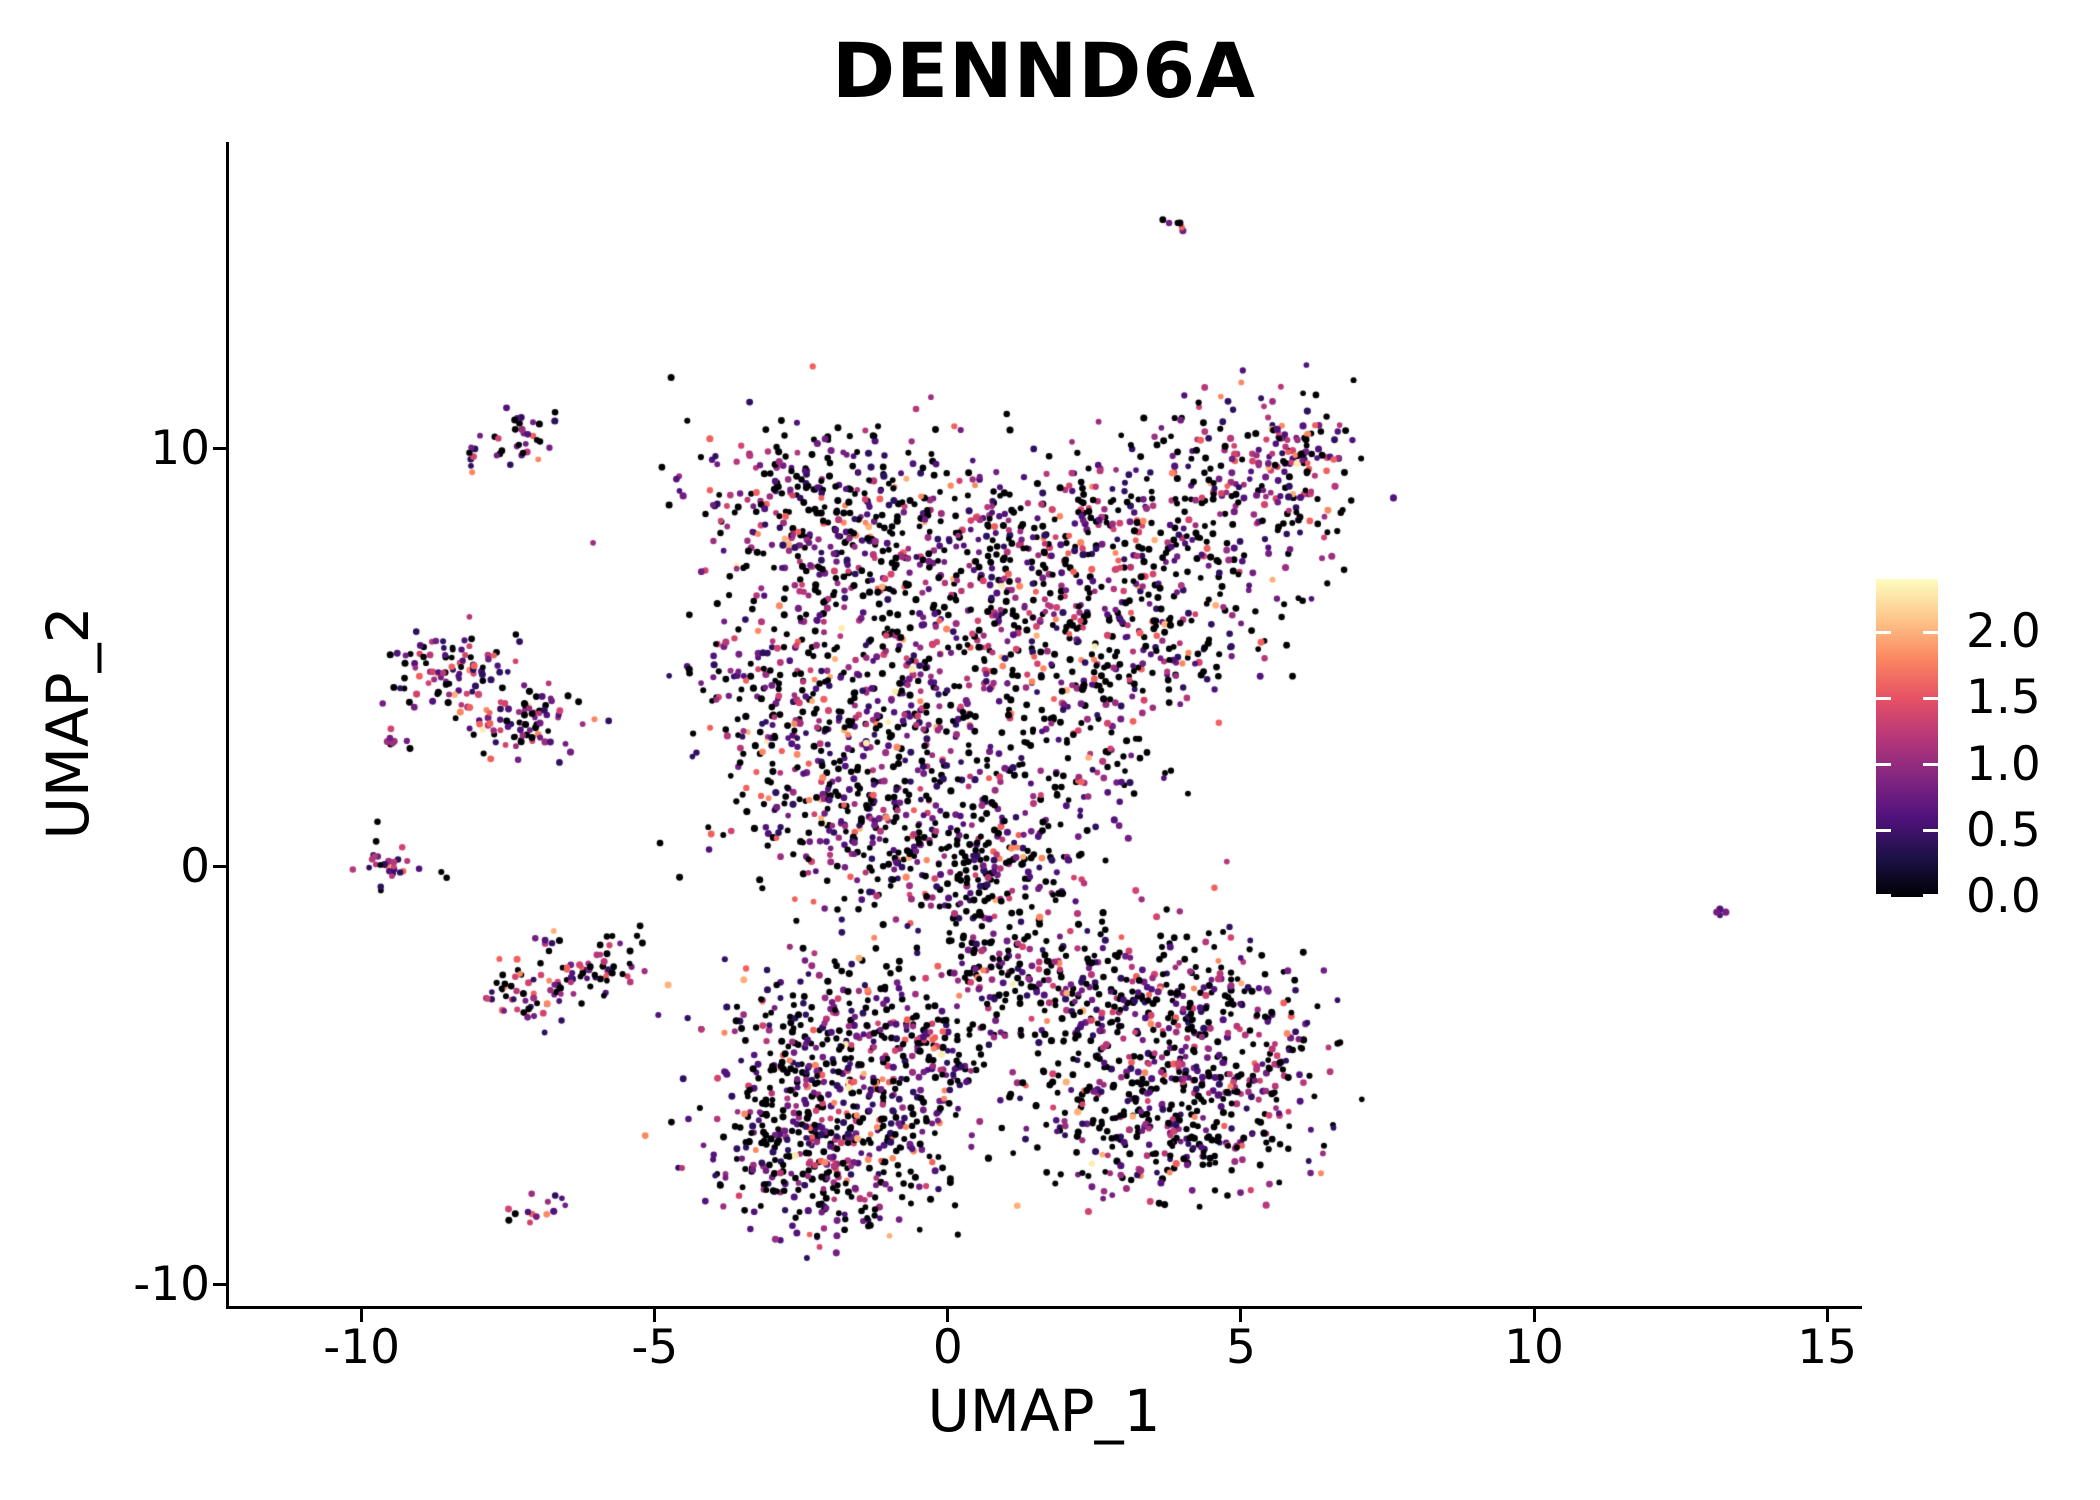 Image resolution: width=2100 pixels, height=1500 pixels. Describe the element at coordinates (2003, 830) in the screenshot. I see `colorbar-label: 0.5` at that location.